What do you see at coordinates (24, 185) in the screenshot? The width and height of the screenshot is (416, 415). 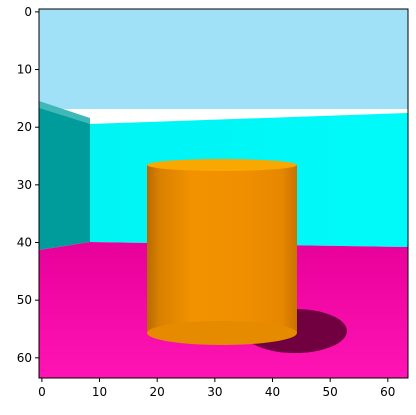 I see `y-tick-label: 30` at bounding box center [24, 185].